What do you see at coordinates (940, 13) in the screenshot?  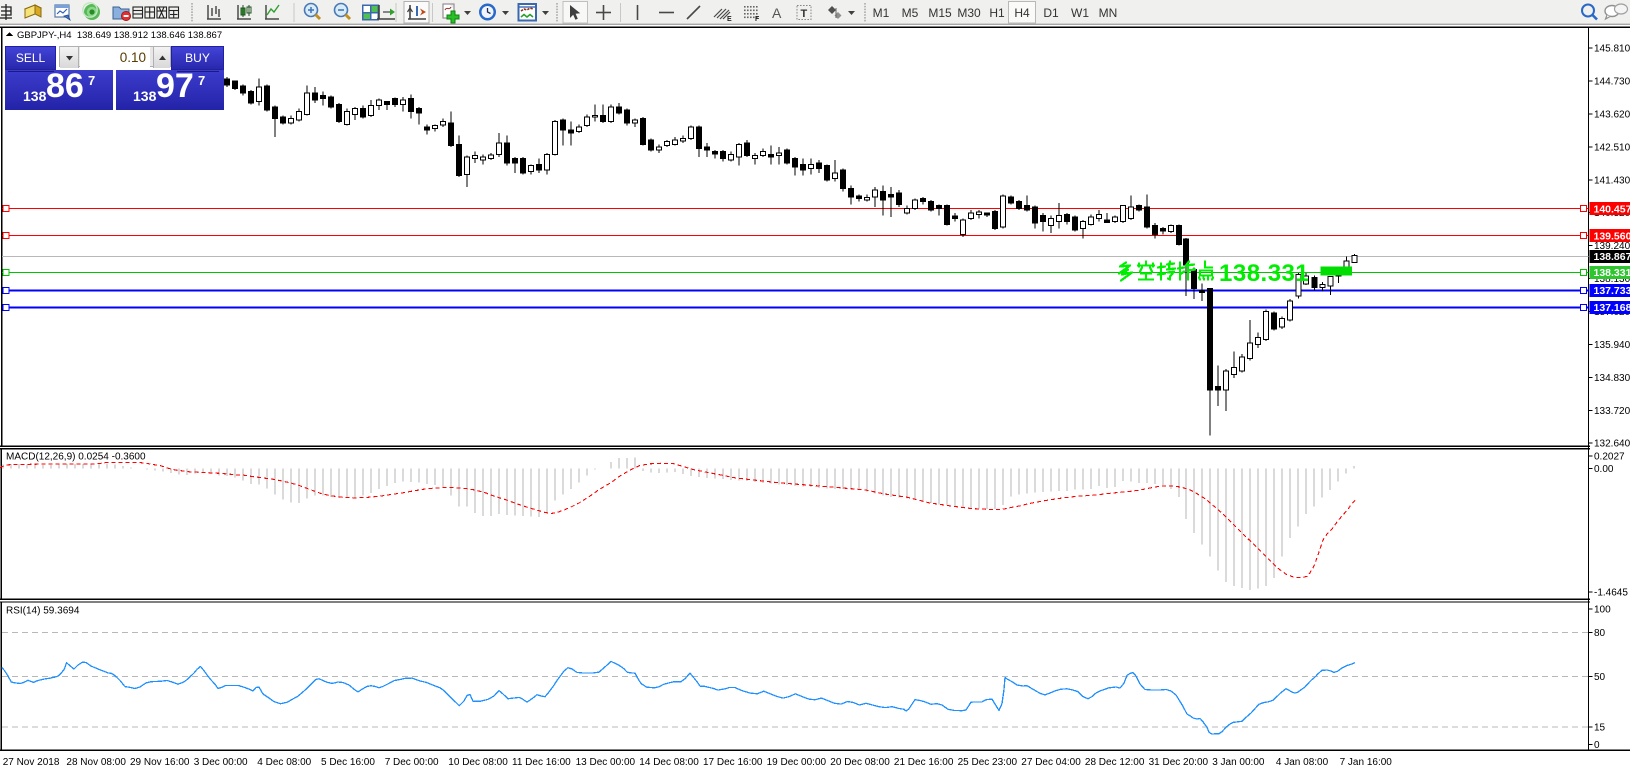 I see `svg-text: M15` at bounding box center [940, 13].